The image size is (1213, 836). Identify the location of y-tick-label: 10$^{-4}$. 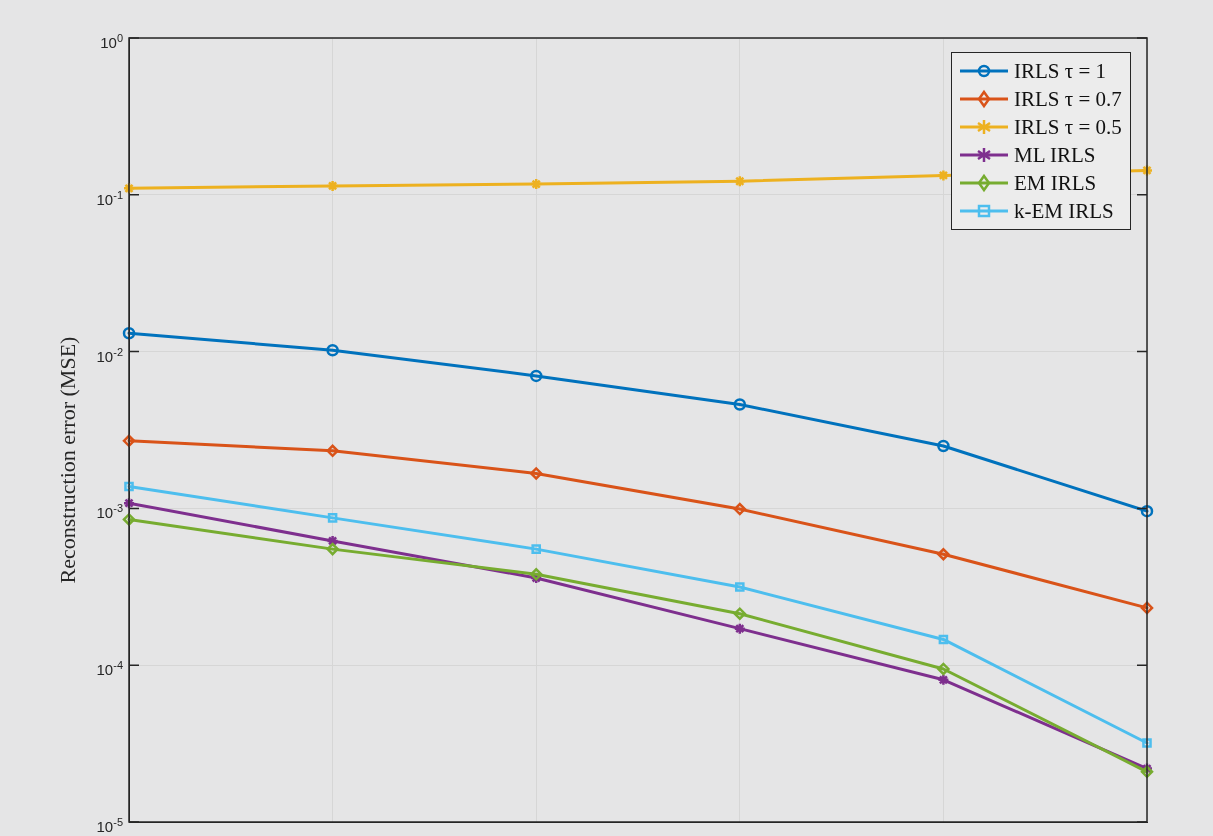
(109, 669).